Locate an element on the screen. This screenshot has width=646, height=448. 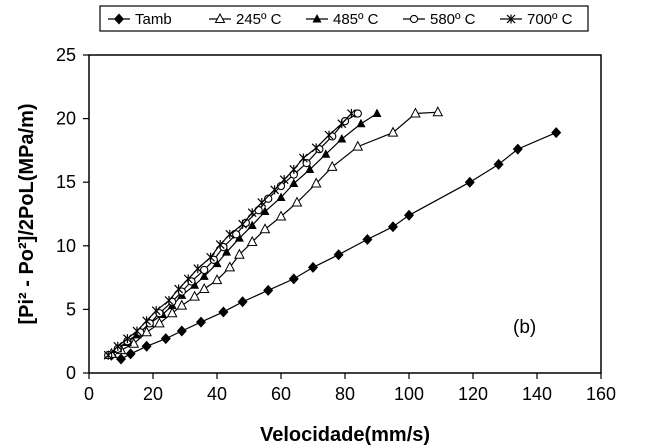
legend-item: 245º C is located at coordinates (245, 19).